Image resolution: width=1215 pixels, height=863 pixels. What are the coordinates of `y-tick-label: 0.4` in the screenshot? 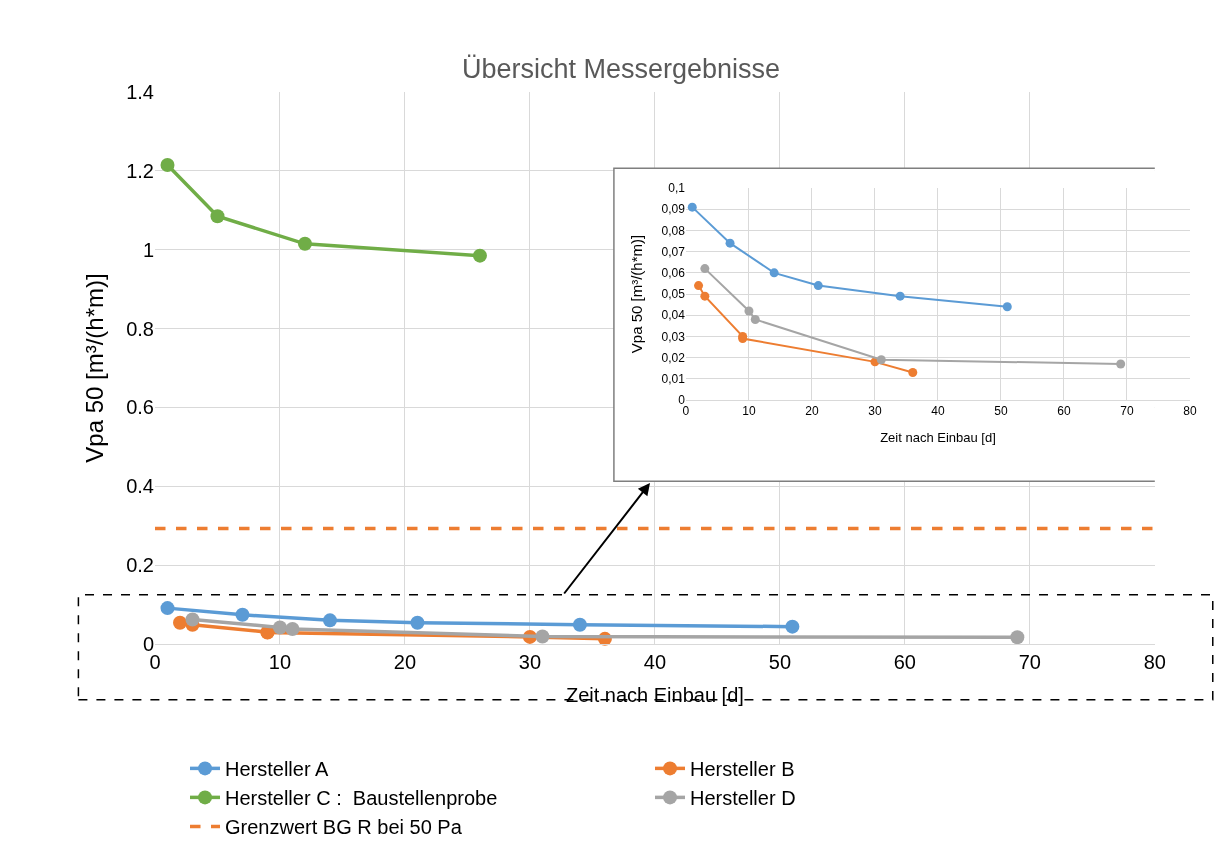 It's located at (140, 486).